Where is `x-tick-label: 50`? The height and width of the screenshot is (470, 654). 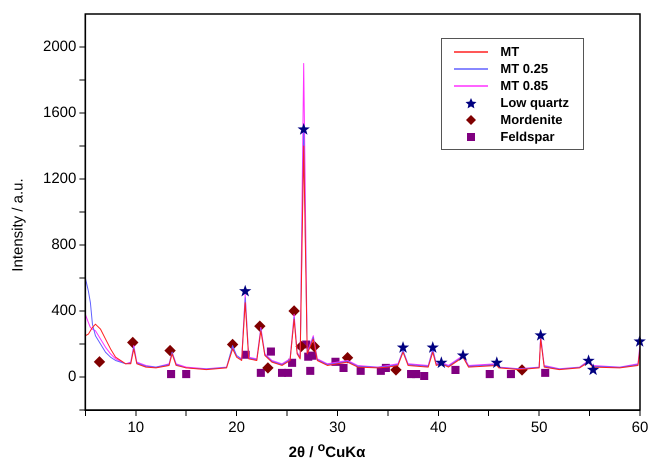 x-tick-label: 50 is located at coordinates (539, 427).